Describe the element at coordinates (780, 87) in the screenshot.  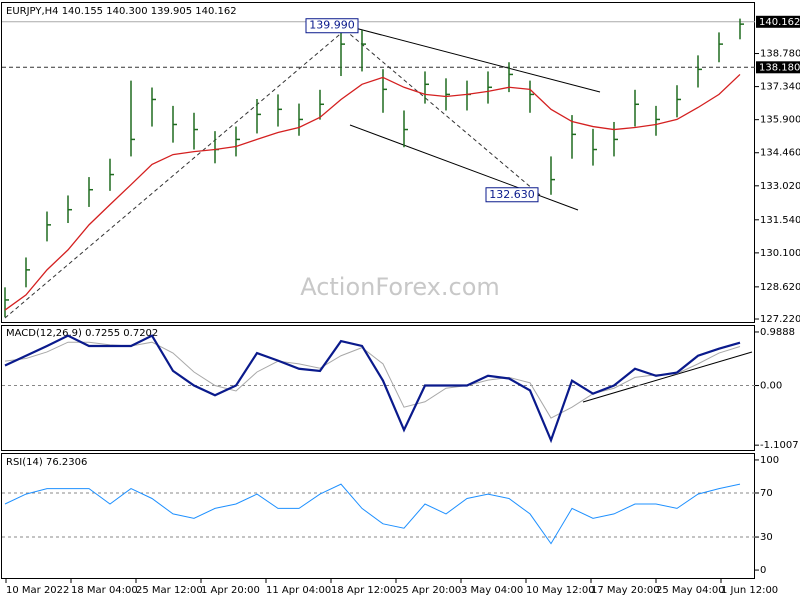
I see `y-tick-label: 137.340` at that location.